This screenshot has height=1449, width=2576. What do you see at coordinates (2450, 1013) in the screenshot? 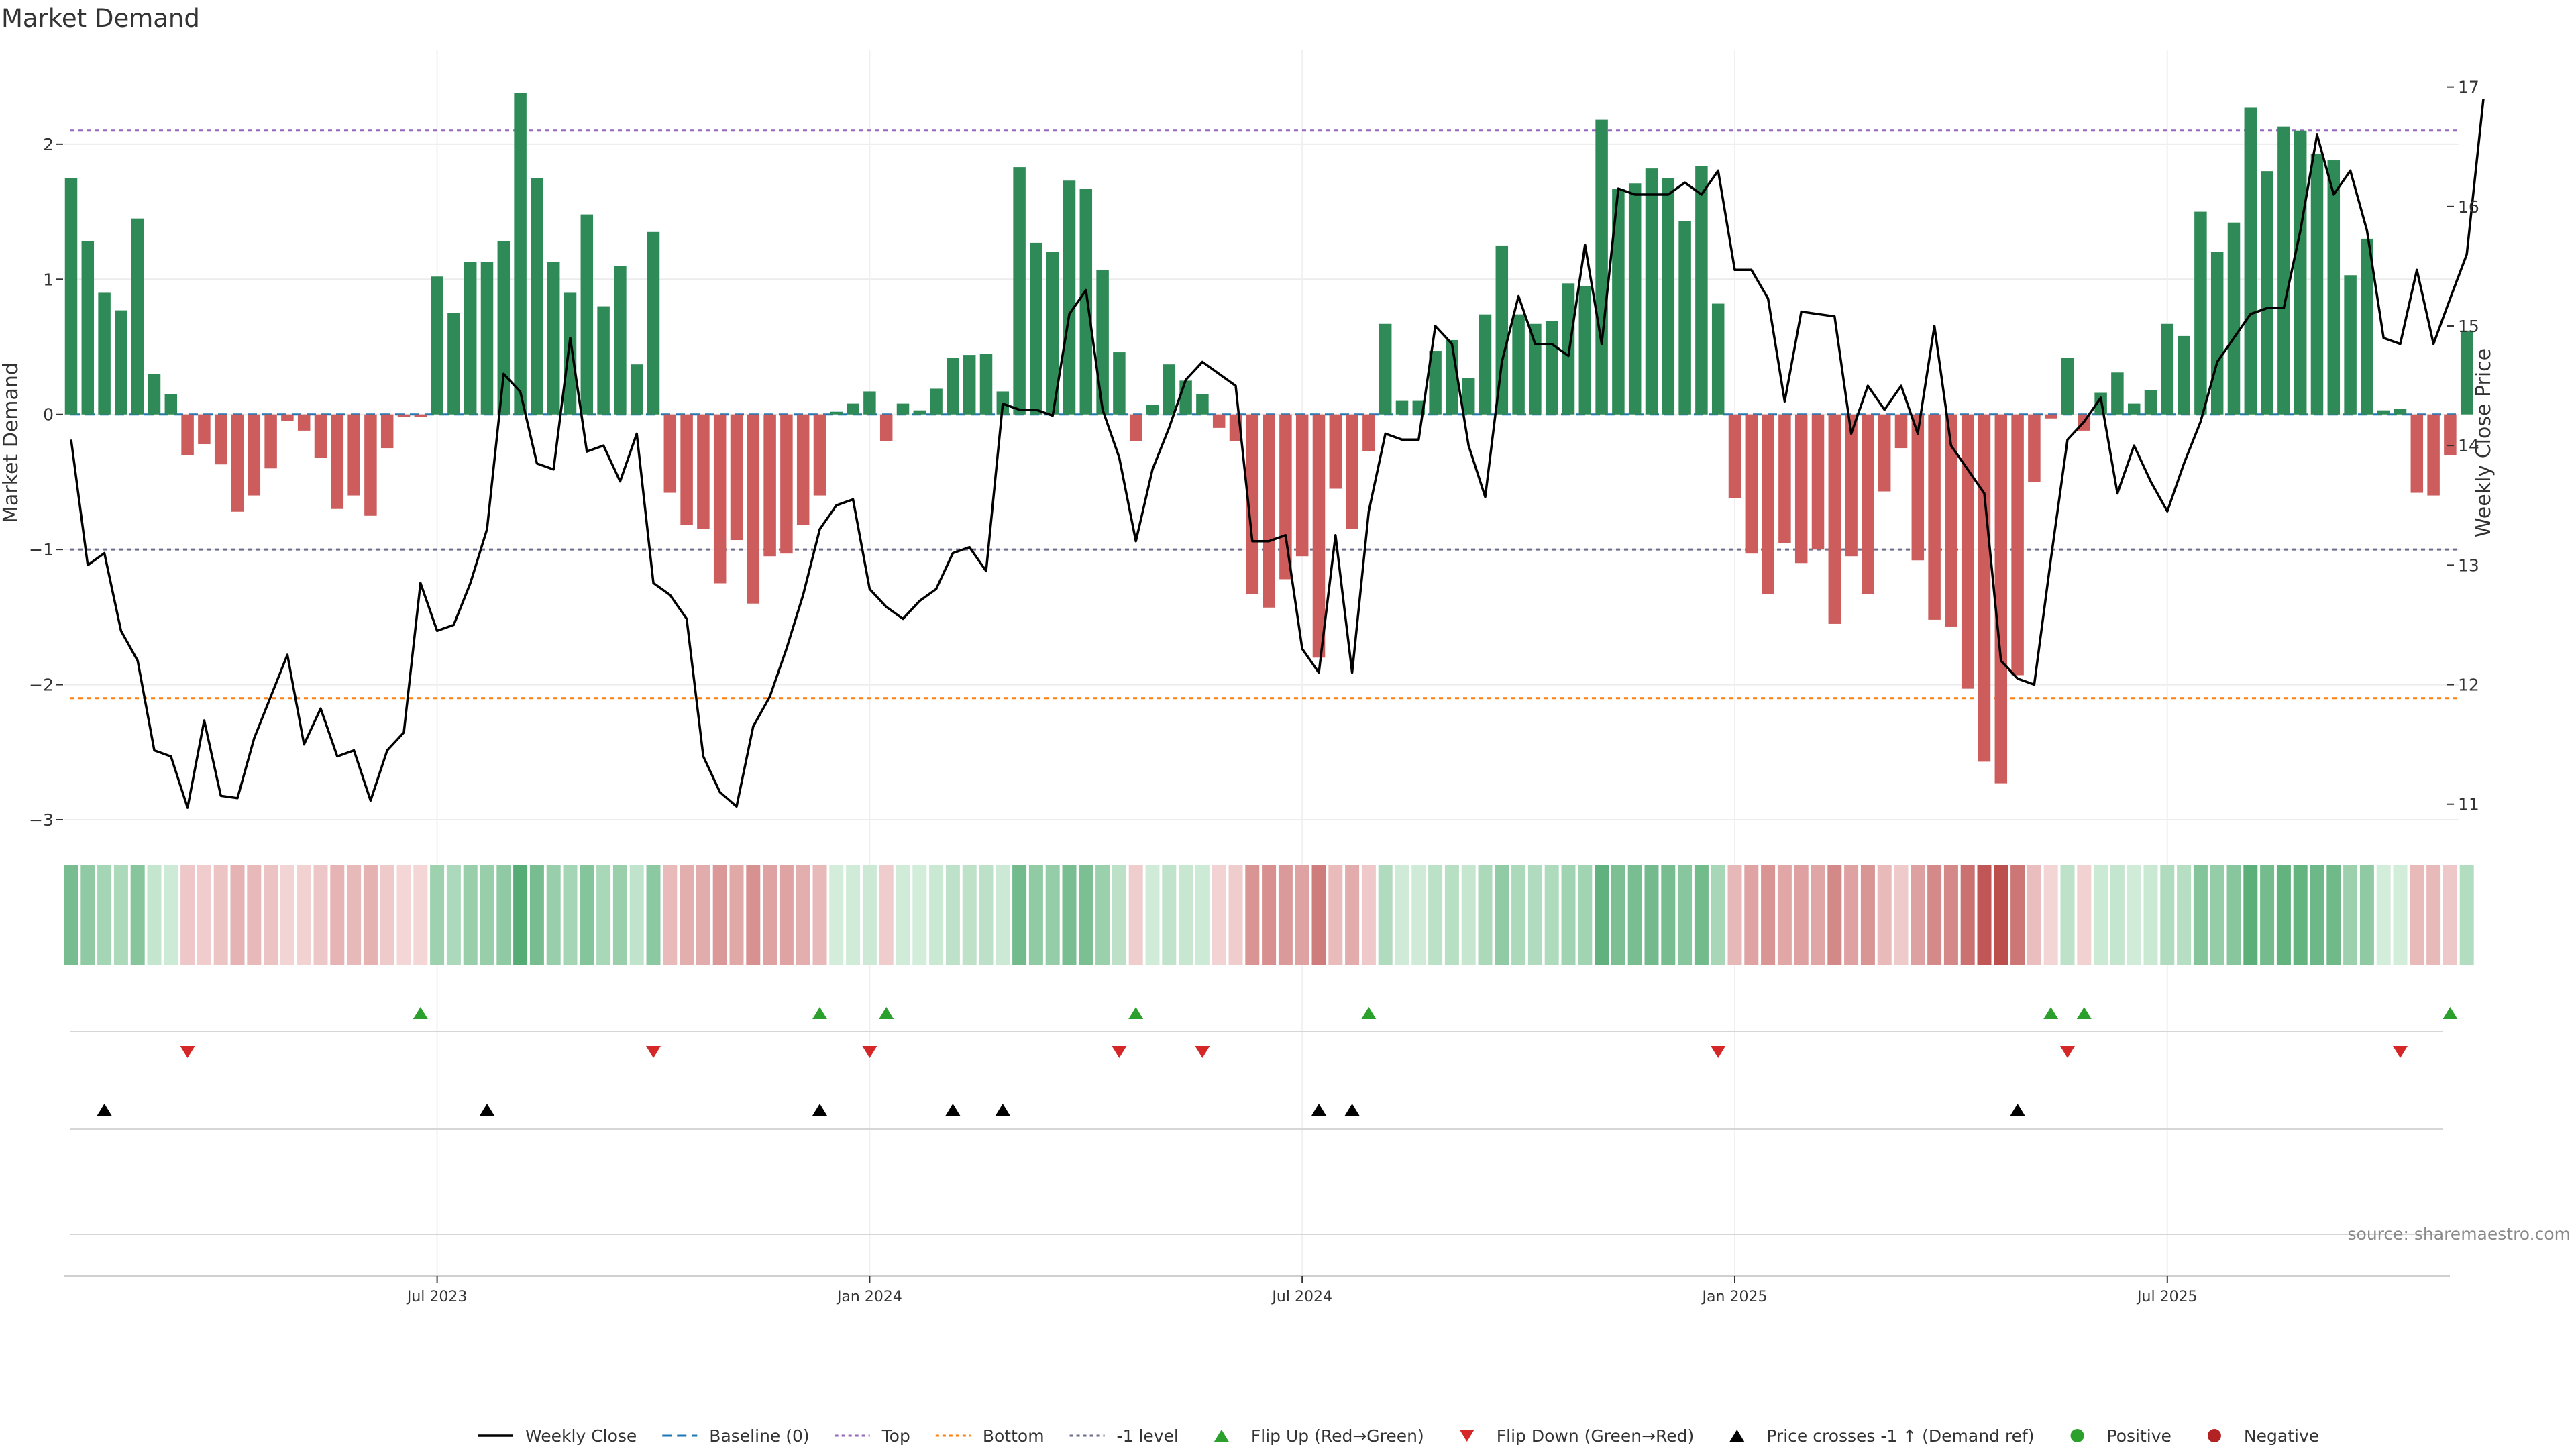
I see `flip-up-marker` at bounding box center [2450, 1013].